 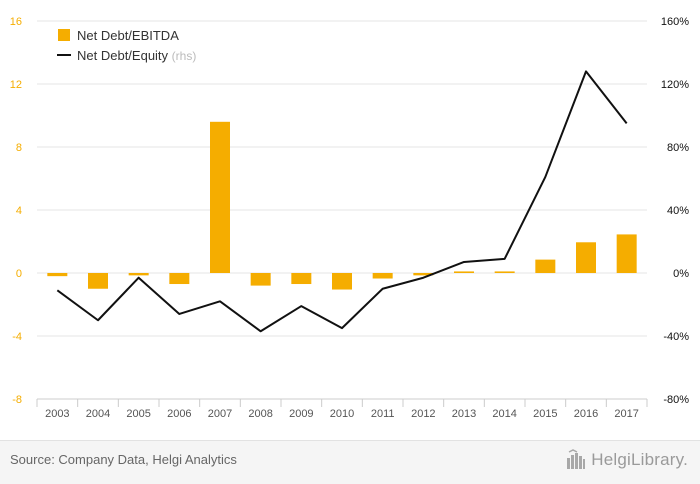 I want to click on legend-label-bar: Net Debt/EBITDA, so click(x=128, y=35).